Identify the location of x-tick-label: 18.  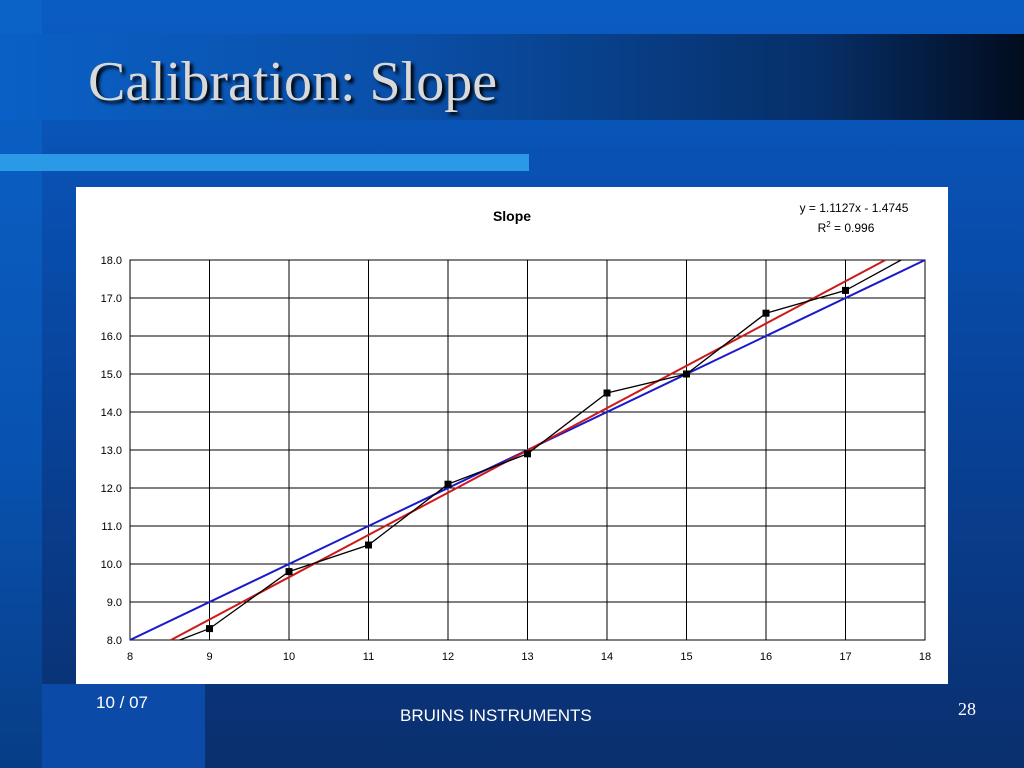
(925, 657).